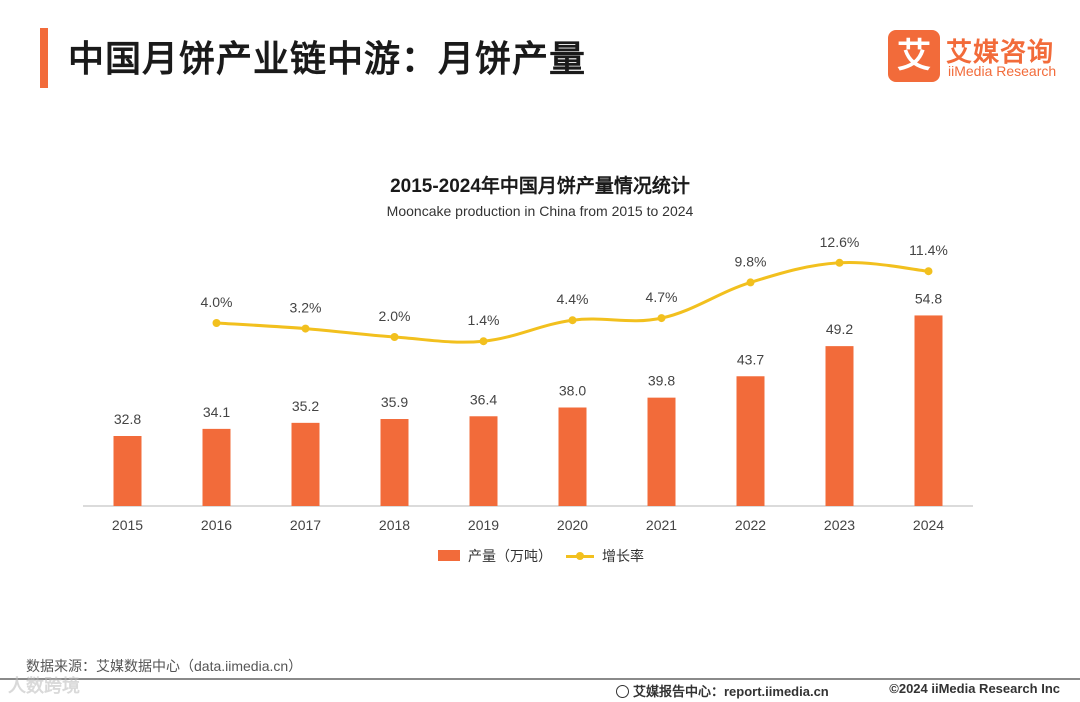  I want to click on data-source-note: 数据来源：艾媒数据中心（data.iimedia.cn）, so click(164, 666).